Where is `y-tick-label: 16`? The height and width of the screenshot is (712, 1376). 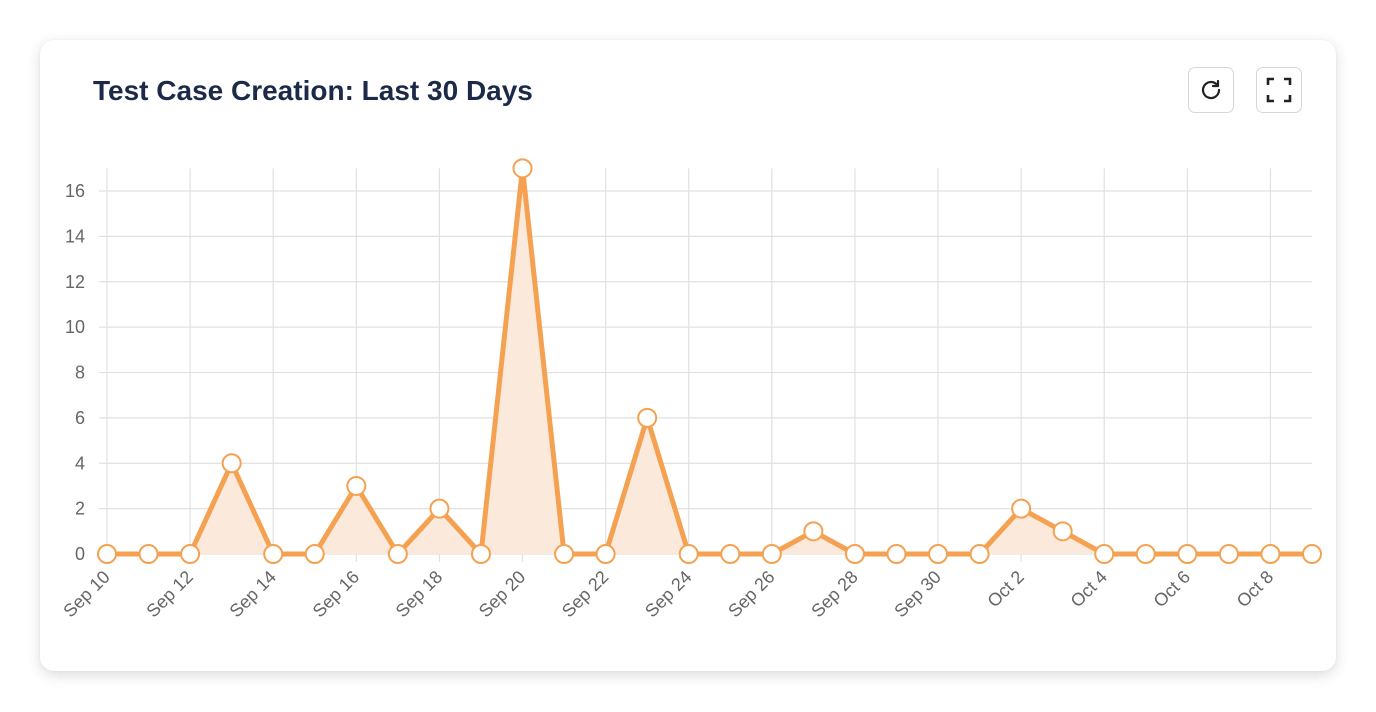 y-tick-label: 16 is located at coordinates (75, 191).